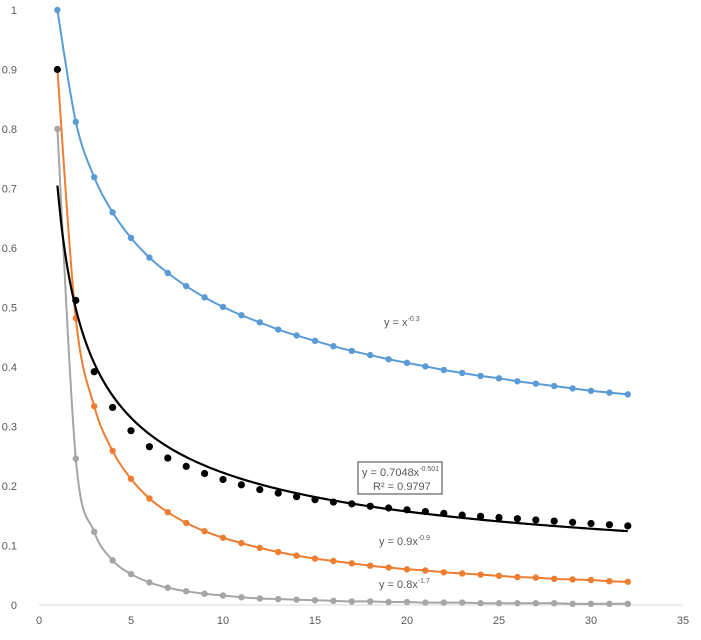 The width and height of the screenshot is (701, 640). What do you see at coordinates (9, 428) in the screenshot?
I see `y-tick-label: 0.3` at bounding box center [9, 428].